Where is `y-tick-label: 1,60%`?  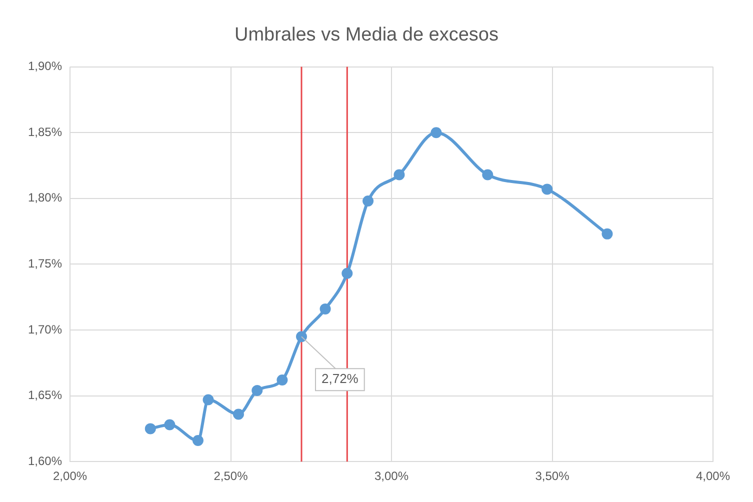
y-tick-label: 1,60% is located at coordinates (45, 461).